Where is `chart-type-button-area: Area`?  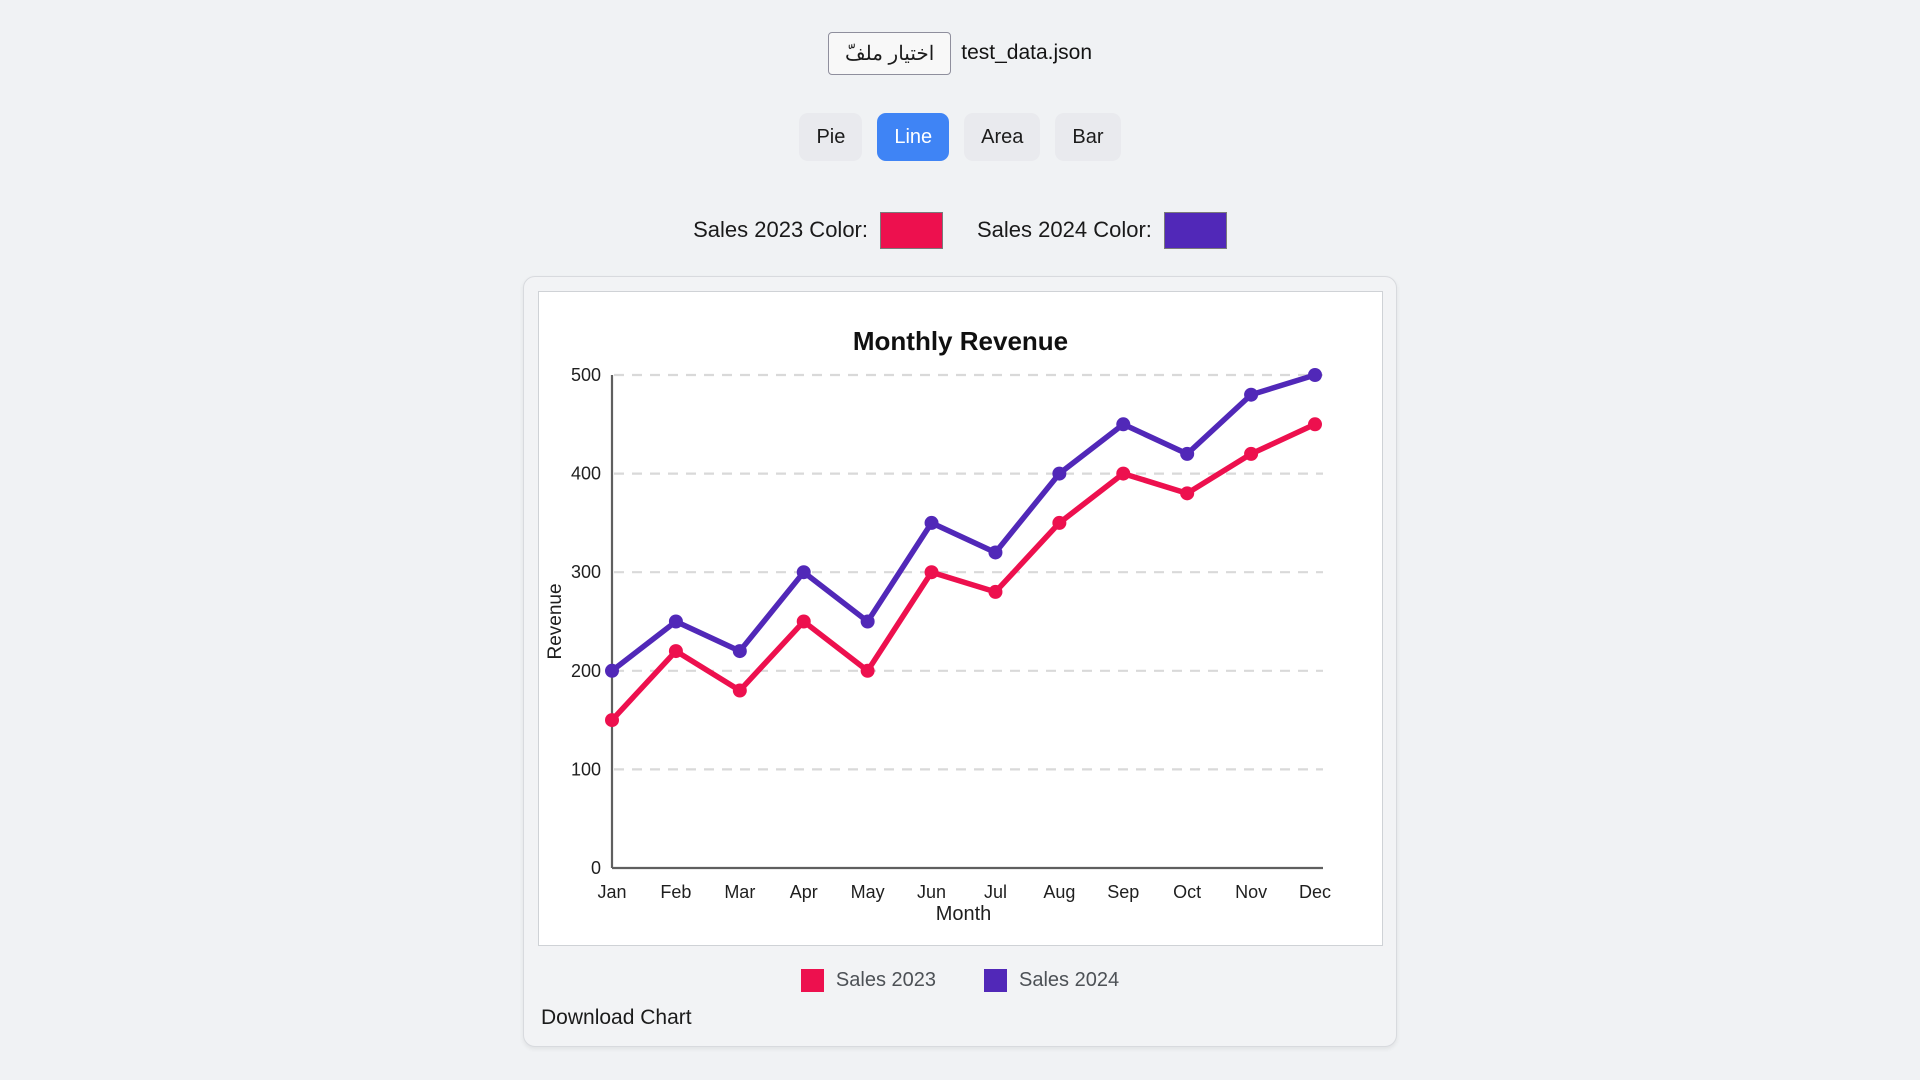 chart-type-button-area: Area is located at coordinates (1002, 137).